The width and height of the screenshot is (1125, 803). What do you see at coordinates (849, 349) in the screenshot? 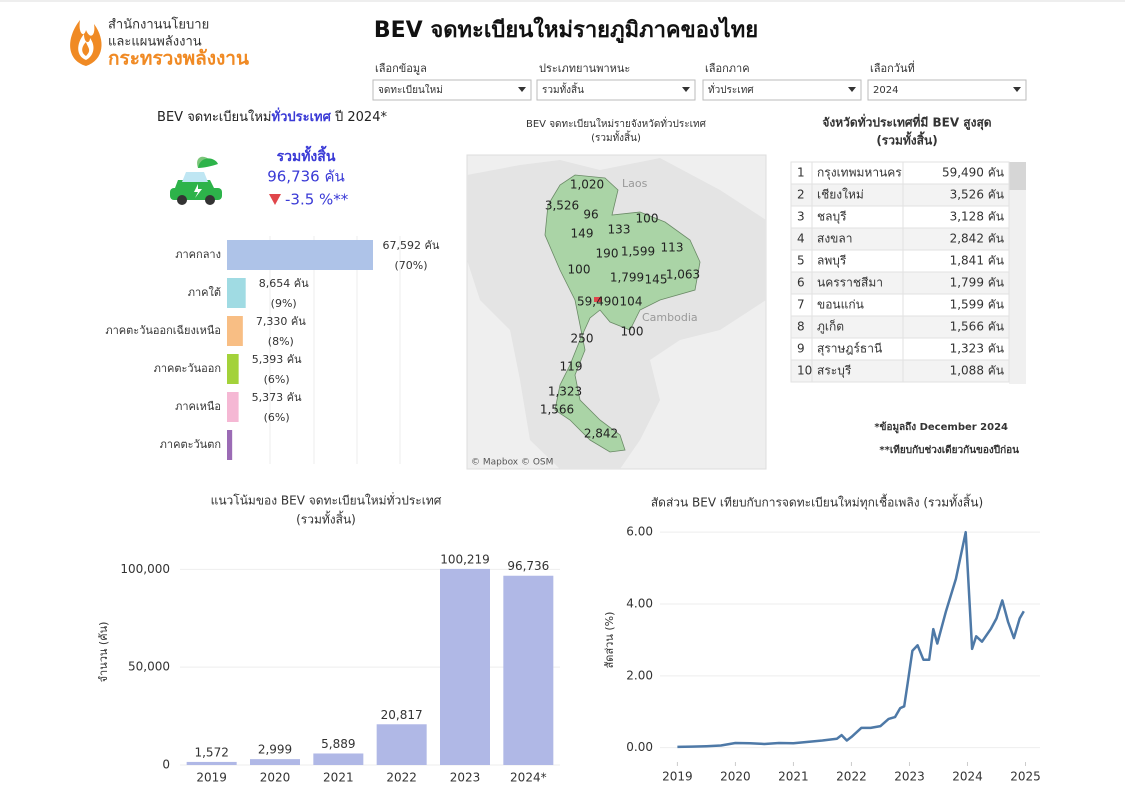
I see `province: สุราษฎร์ธานี` at bounding box center [849, 349].